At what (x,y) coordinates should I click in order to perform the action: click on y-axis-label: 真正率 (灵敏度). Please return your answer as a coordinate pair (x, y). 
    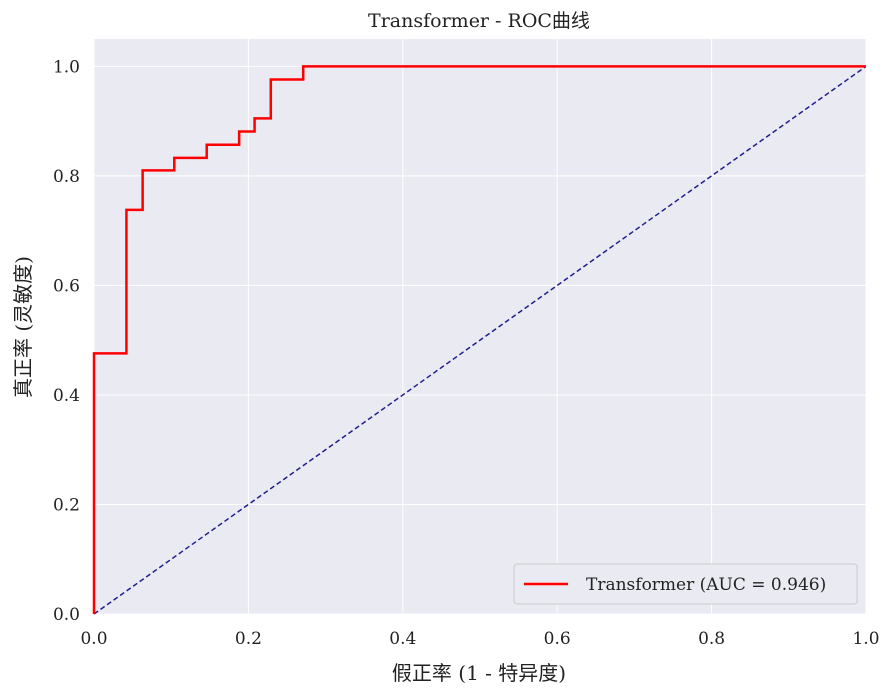
    Looking at the image, I should click on (23, 327).